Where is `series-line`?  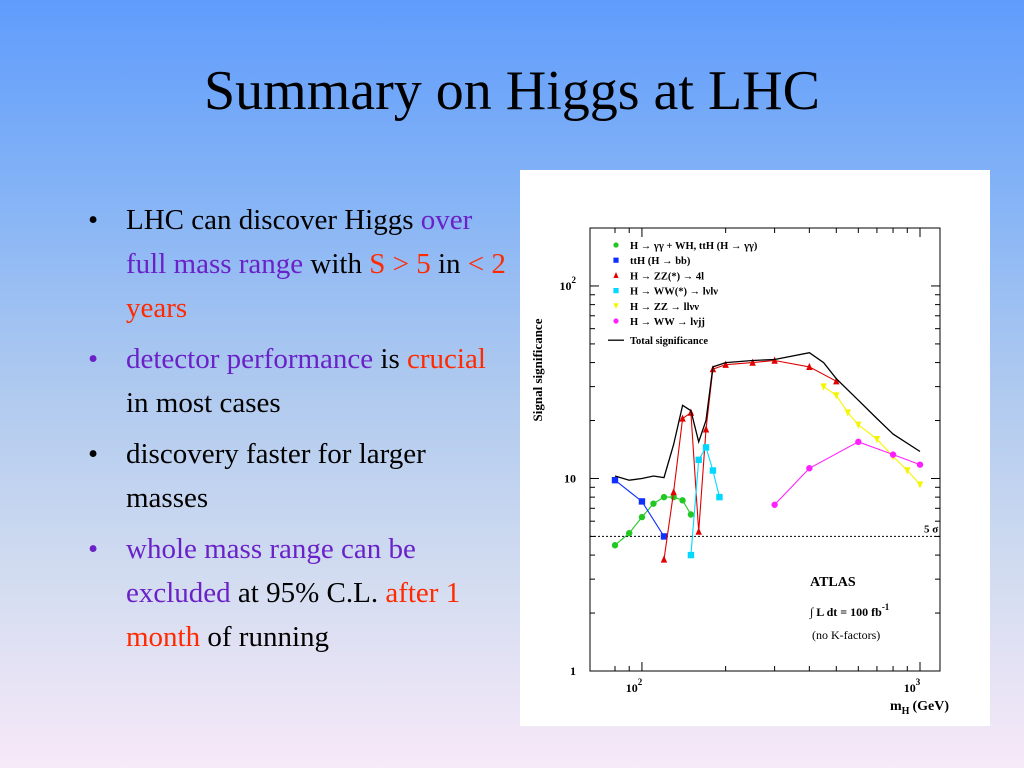
series-line is located at coordinates (750, 459).